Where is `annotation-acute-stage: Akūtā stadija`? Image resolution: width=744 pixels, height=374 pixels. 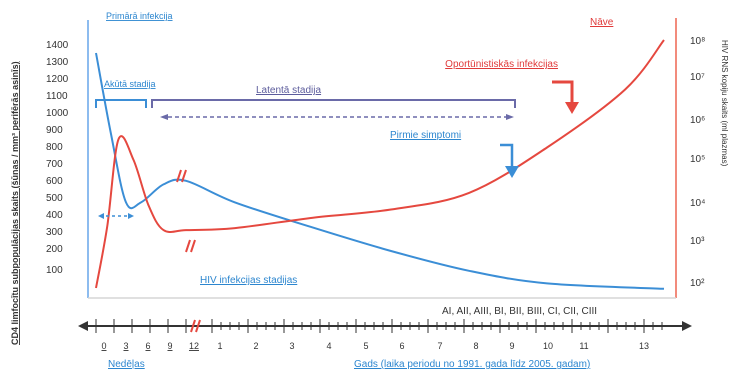 annotation-acute-stage: Akūtā stadija is located at coordinates (130, 84).